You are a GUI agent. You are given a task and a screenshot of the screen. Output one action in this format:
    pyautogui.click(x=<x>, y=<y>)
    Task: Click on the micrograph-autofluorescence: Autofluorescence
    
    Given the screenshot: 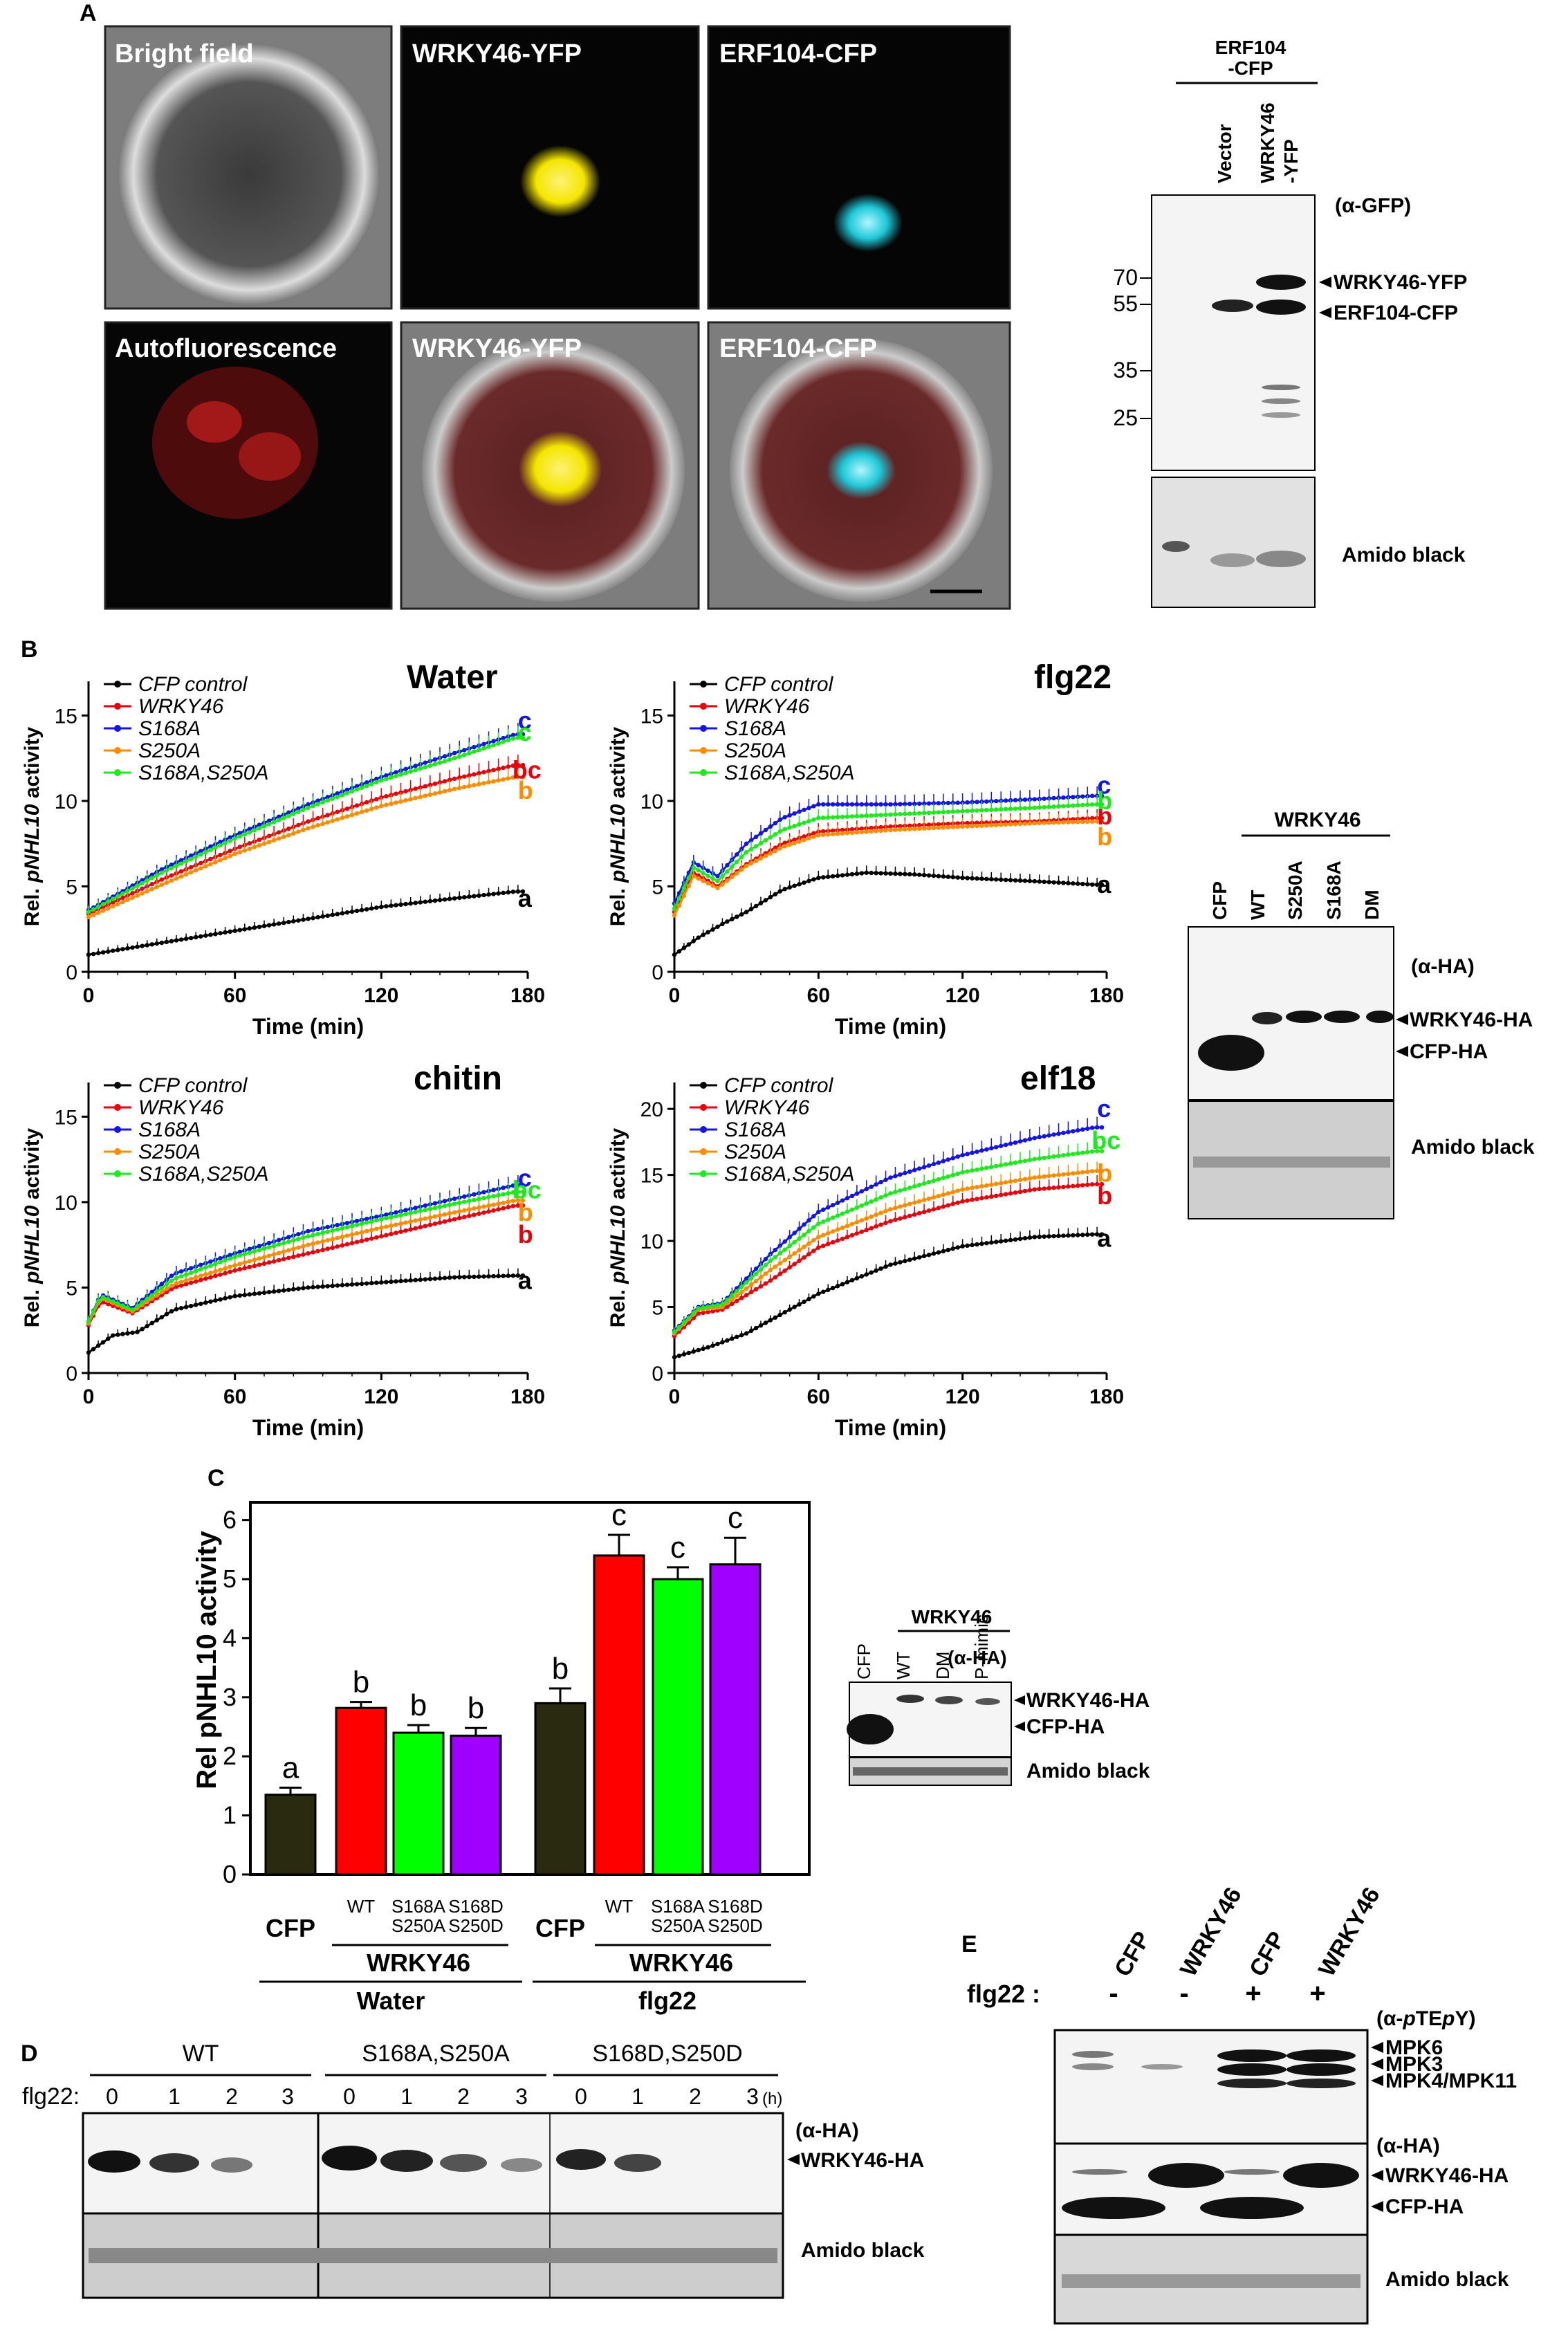 What is the action you would take?
    pyautogui.click(x=248, y=465)
    